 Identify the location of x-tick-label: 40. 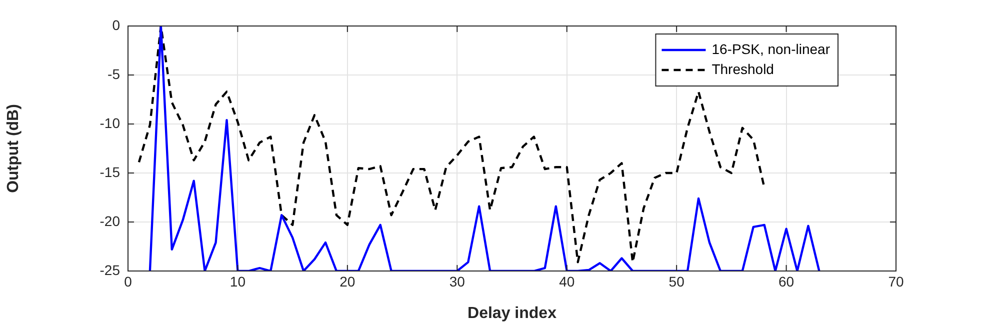
(567, 281).